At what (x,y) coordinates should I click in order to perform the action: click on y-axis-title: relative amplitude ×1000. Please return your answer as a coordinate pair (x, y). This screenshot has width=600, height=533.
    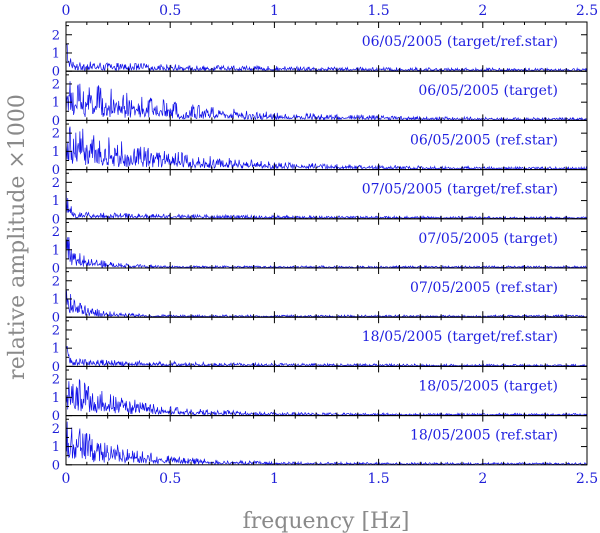
    Looking at the image, I should click on (17, 237).